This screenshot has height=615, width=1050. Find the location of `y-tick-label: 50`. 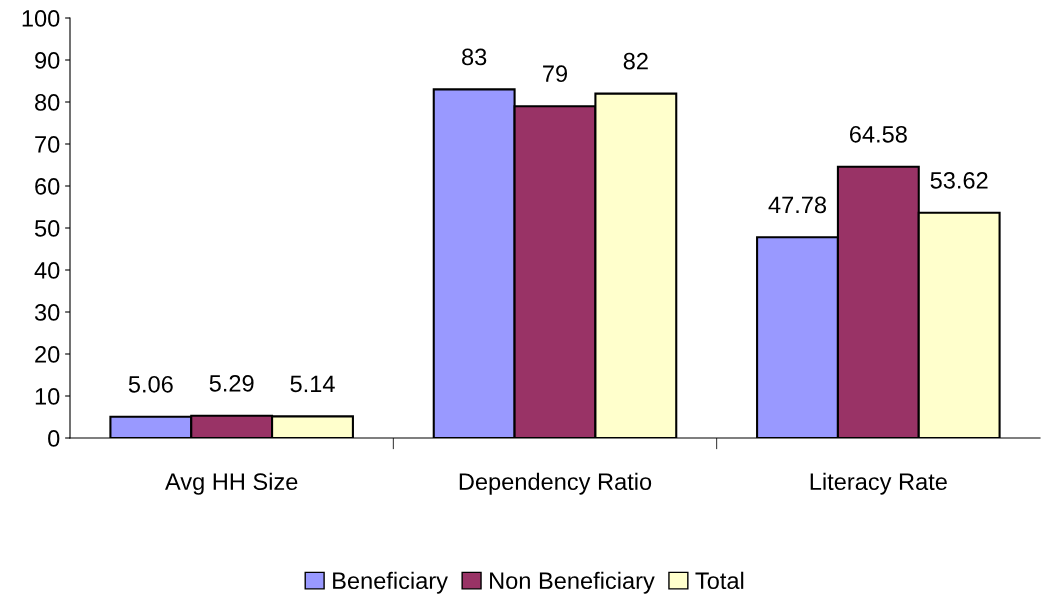

y-tick-label: 50 is located at coordinates (47, 228).